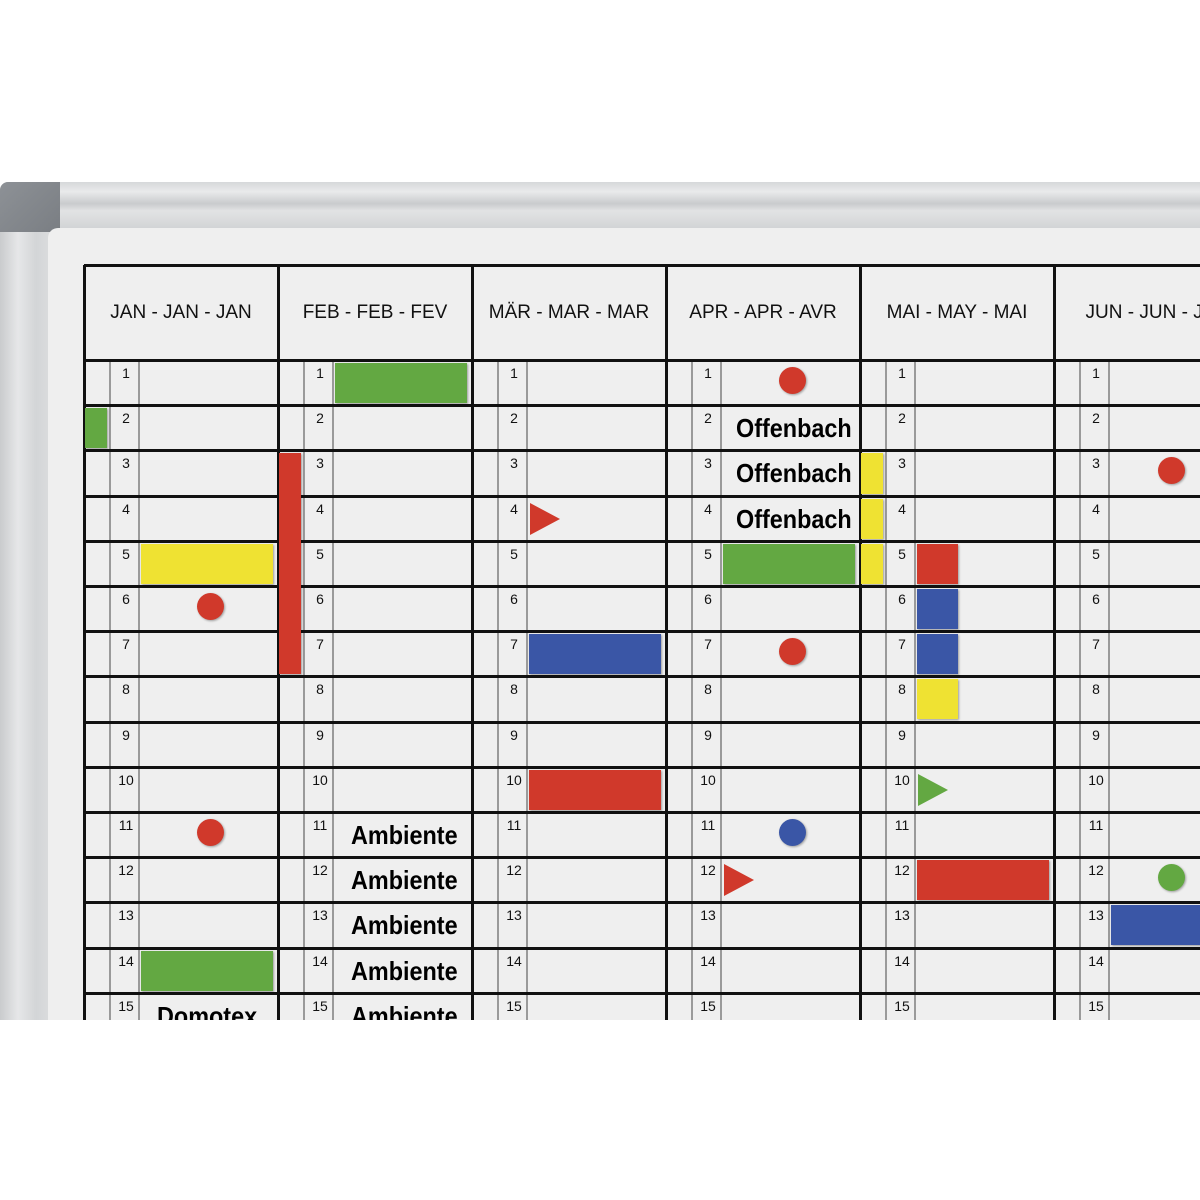 The image size is (1200, 1200). I want to click on magnet-strip-green, so click(96, 428).